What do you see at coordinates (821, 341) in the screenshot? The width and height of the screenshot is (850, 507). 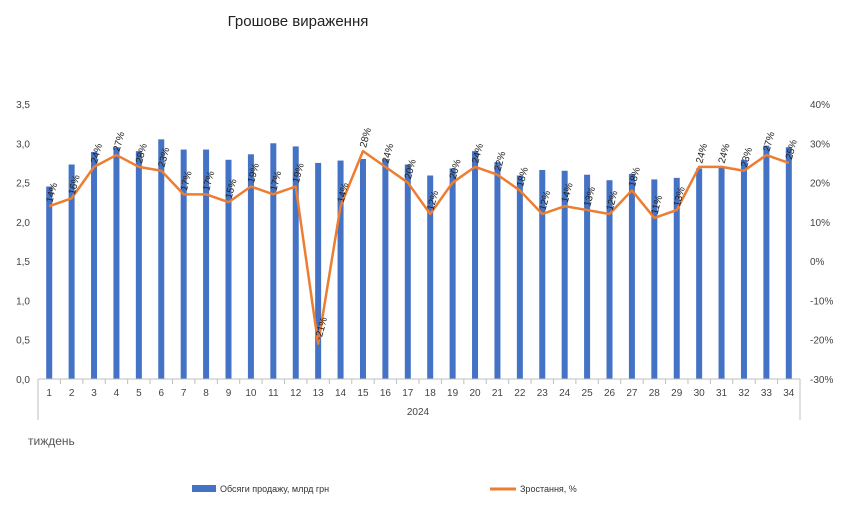 I see `right-tick-label: -20%` at bounding box center [821, 341].